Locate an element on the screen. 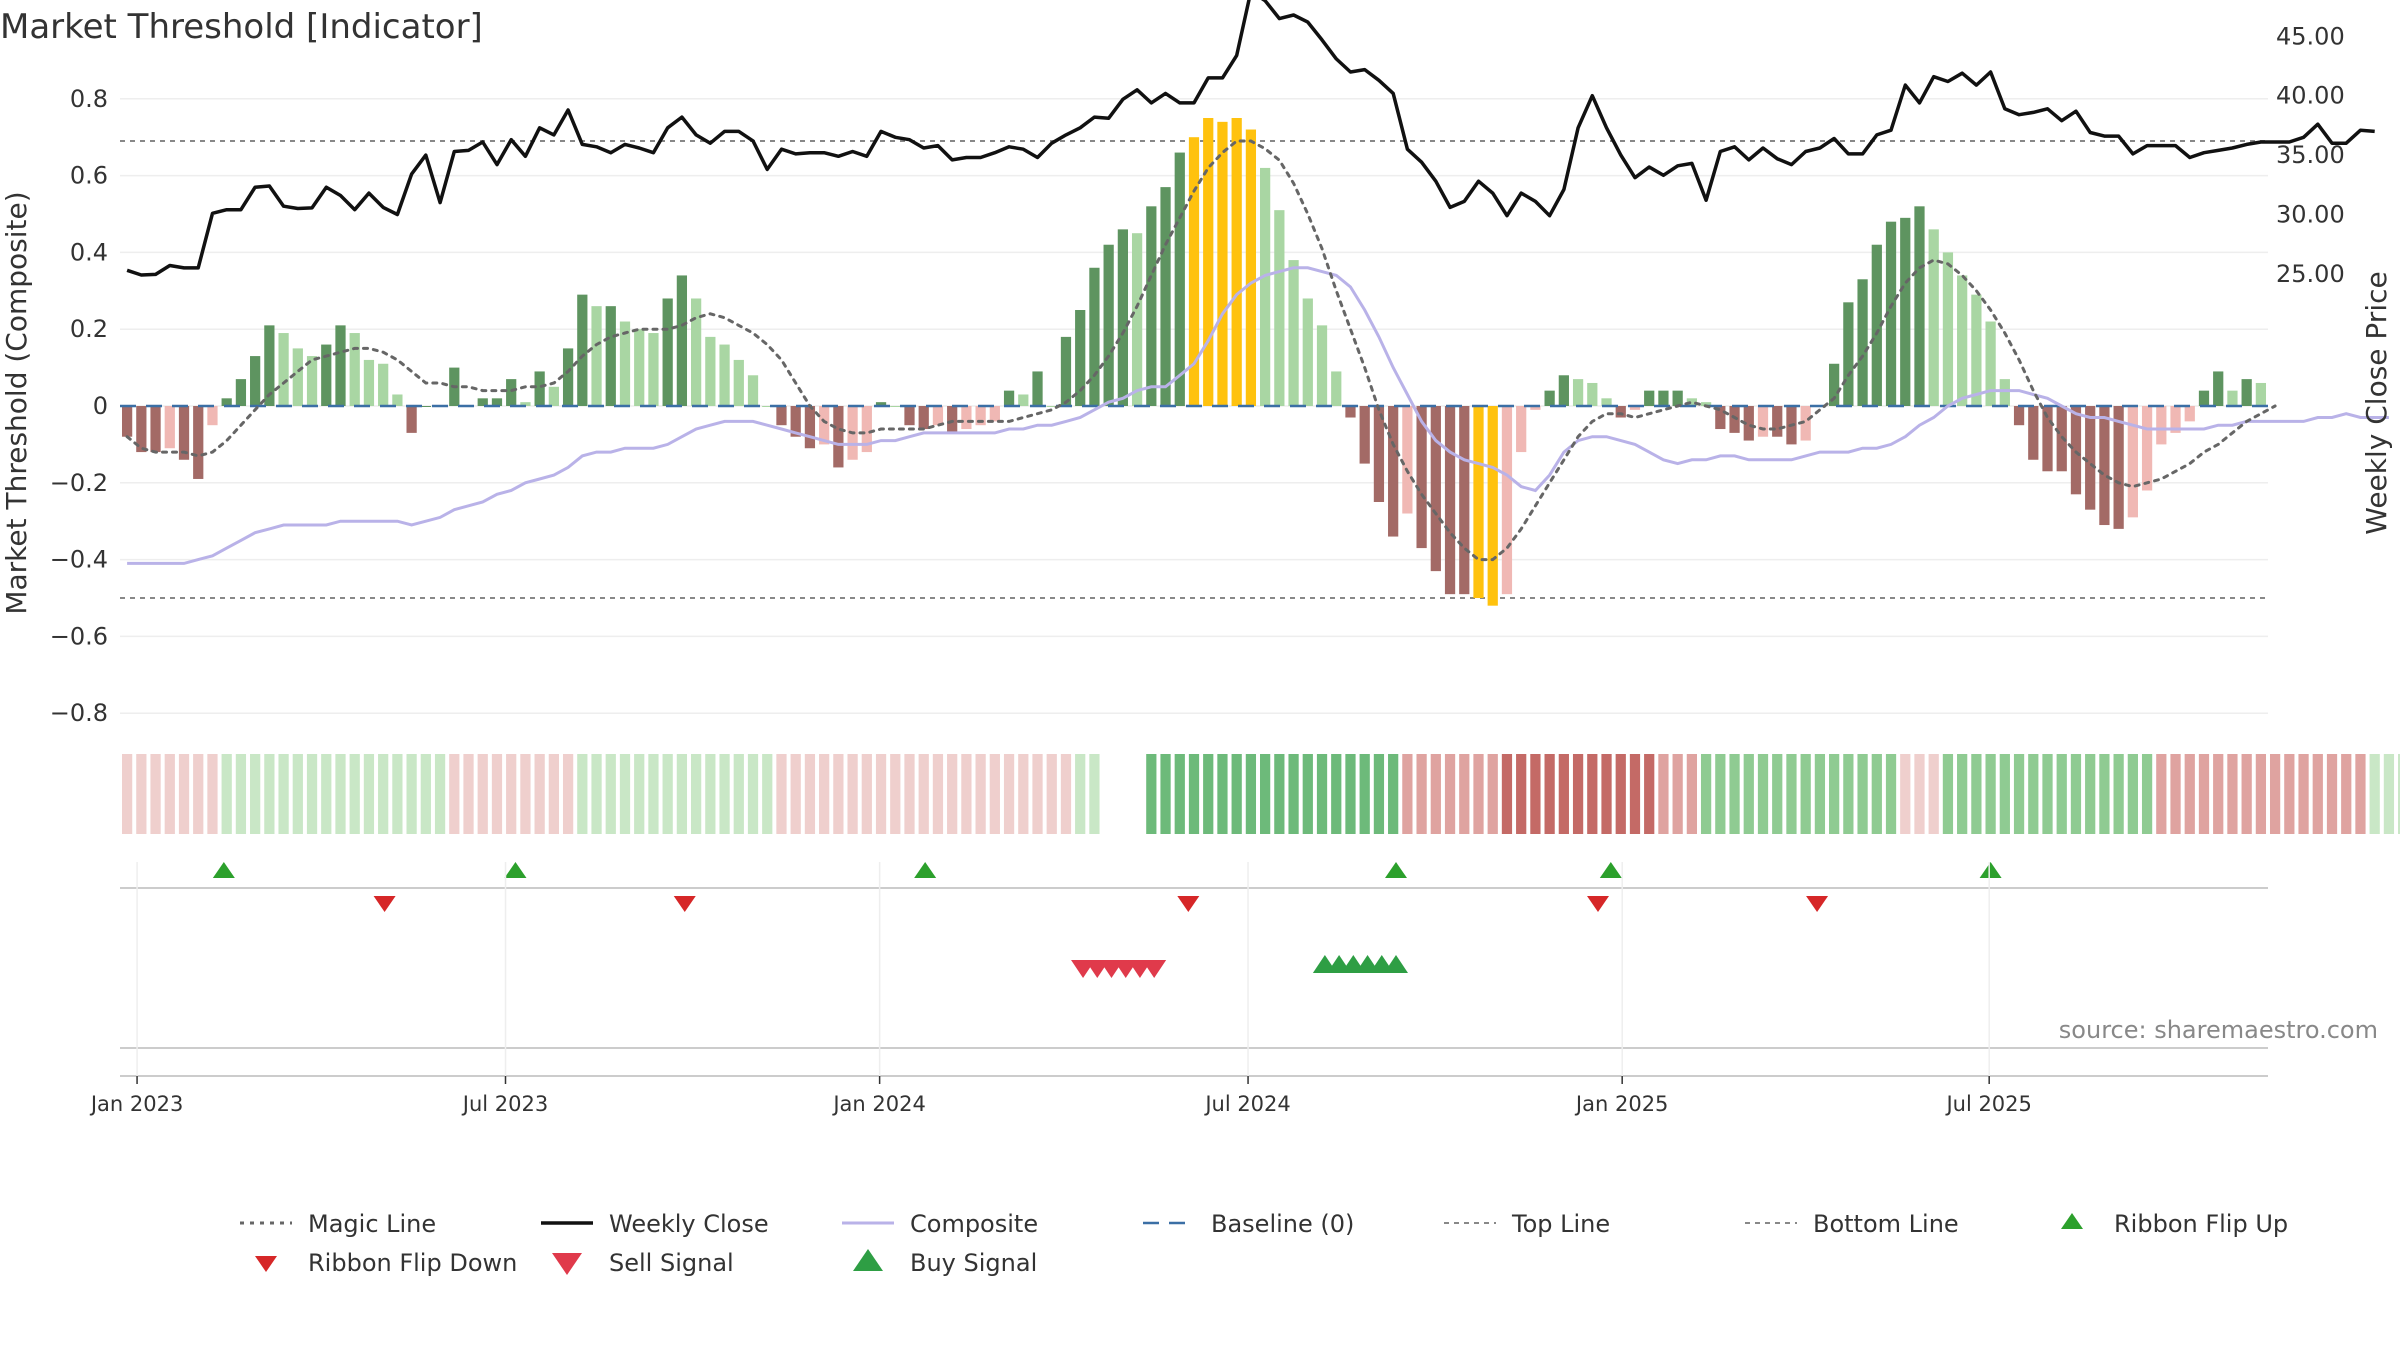 The height and width of the screenshot is (1350, 2400). legend-label: Baseline (0) is located at coordinates (1282, 1224).